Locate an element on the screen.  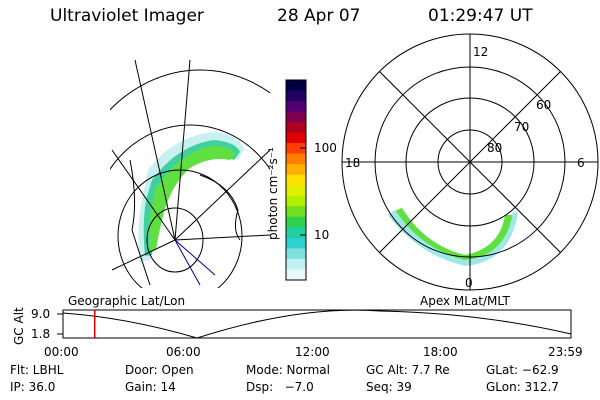
colorbar-frame is located at coordinates (296, 180).